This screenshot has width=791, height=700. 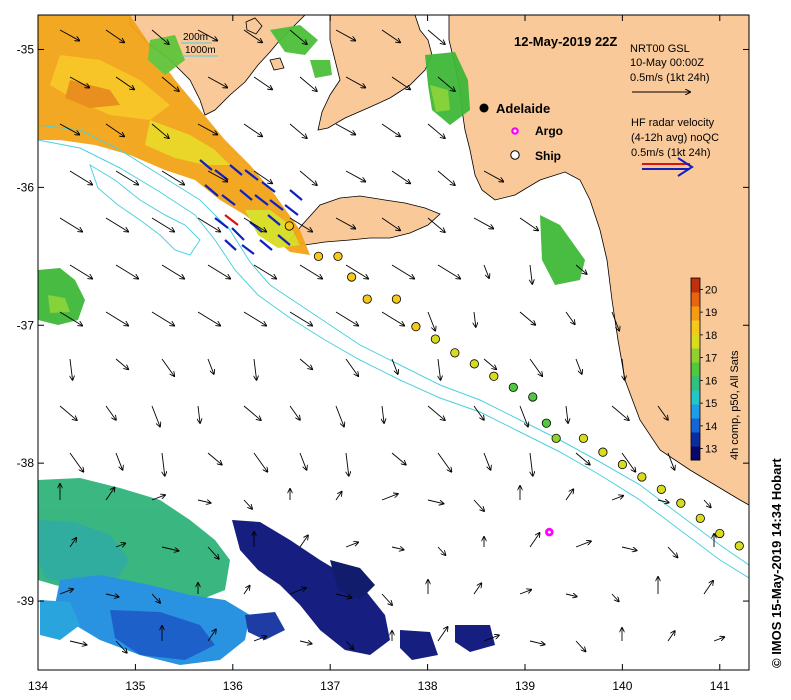 What do you see at coordinates (685, 167) in the screenshot?
I see `radar-legend-arrowhead` at bounding box center [685, 167].